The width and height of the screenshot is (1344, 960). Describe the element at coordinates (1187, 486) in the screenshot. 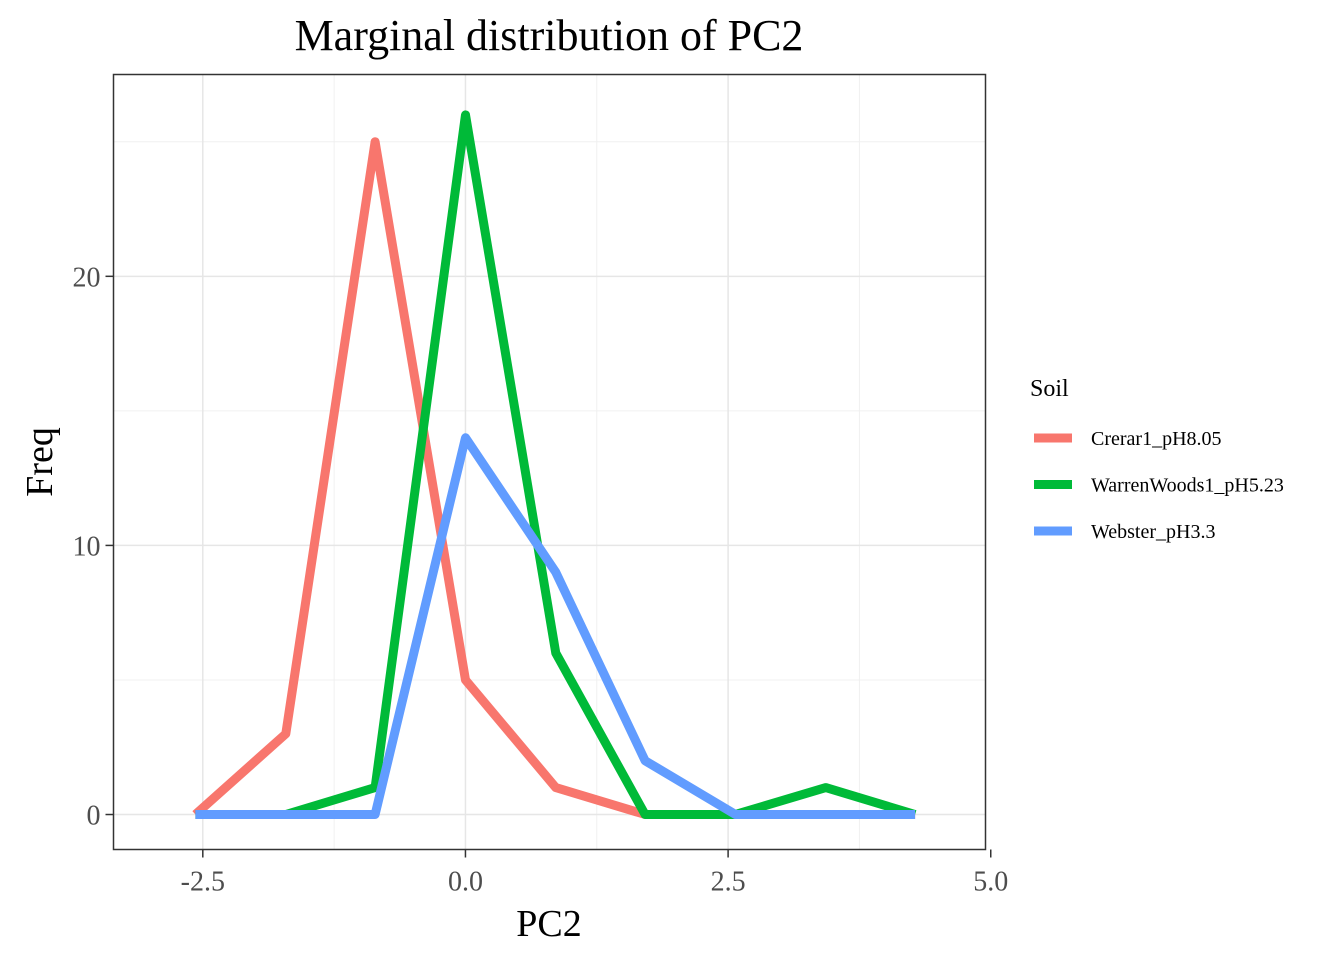

I see `legend-label: WarrenWoods1_pH5.23` at that location.